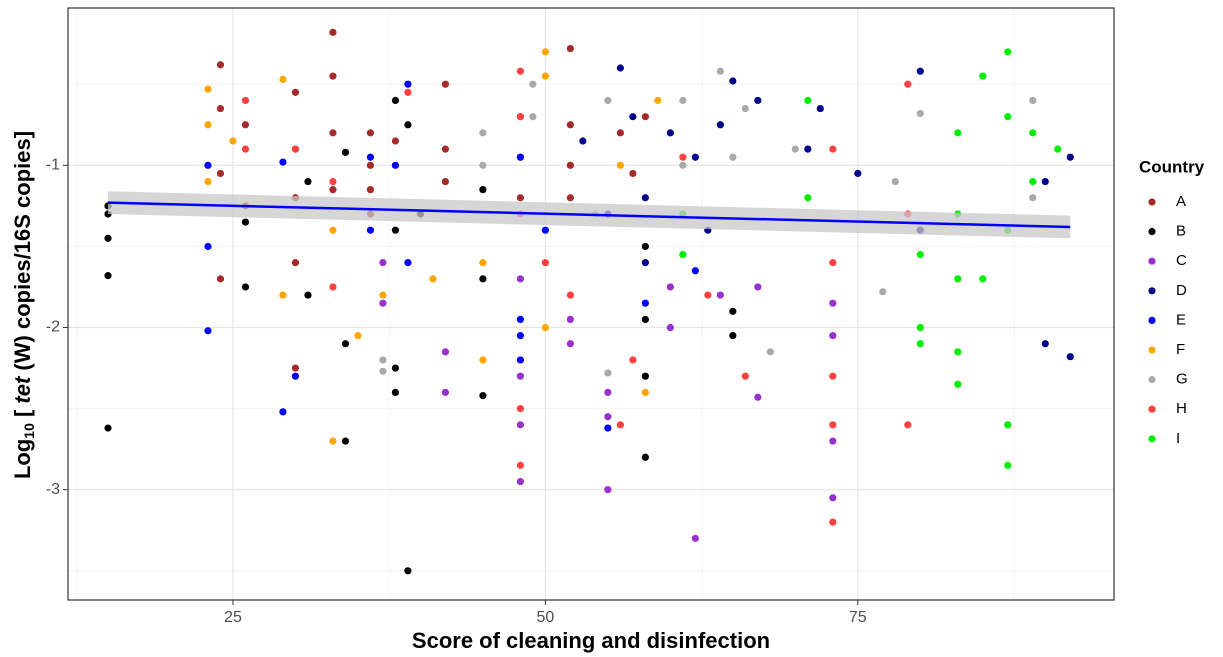 The image size is (1223, 657). What do you see at coordinates (591, 640) in the screenshot?
I see `x-axis-title: Score of cleaning and disinfection` at bounding box center [591, 640].